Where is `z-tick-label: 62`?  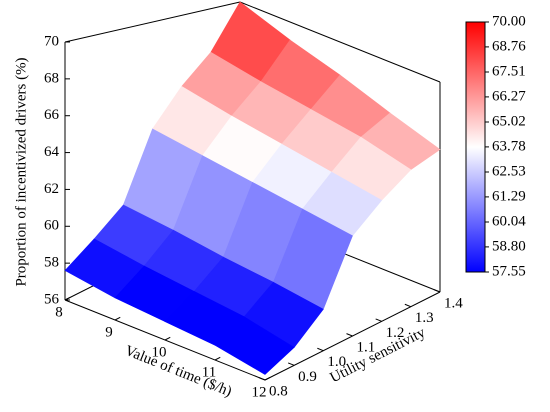
z-tick-label: 62 is located at coordinates (51, 189).